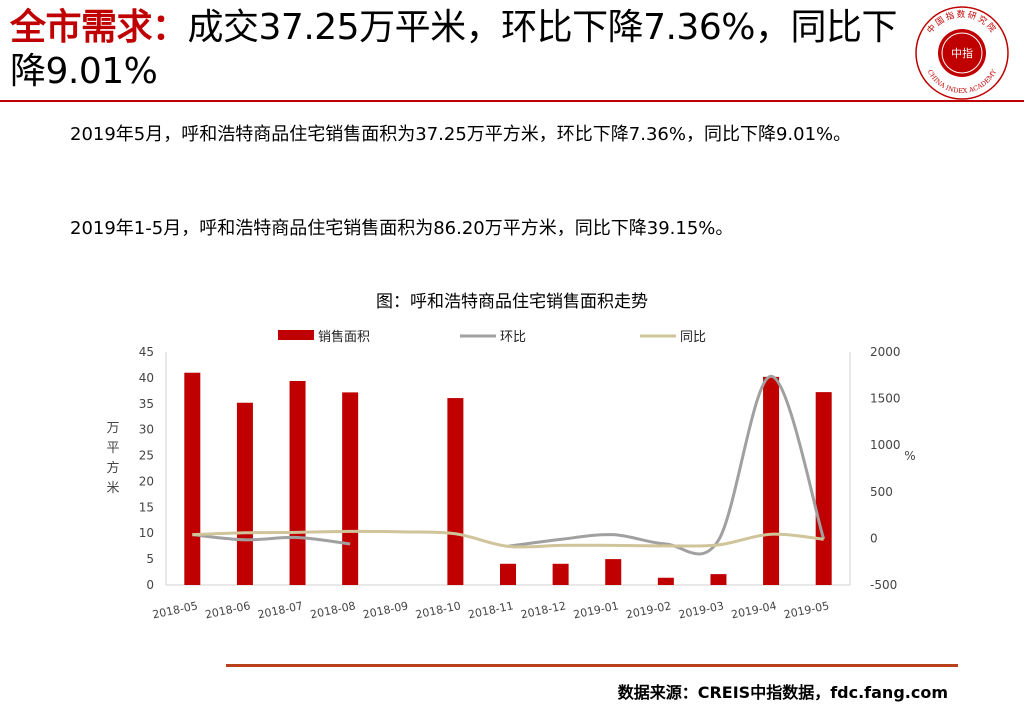  I want to click on x-tick-label: 2018-09, so click(386, 610).